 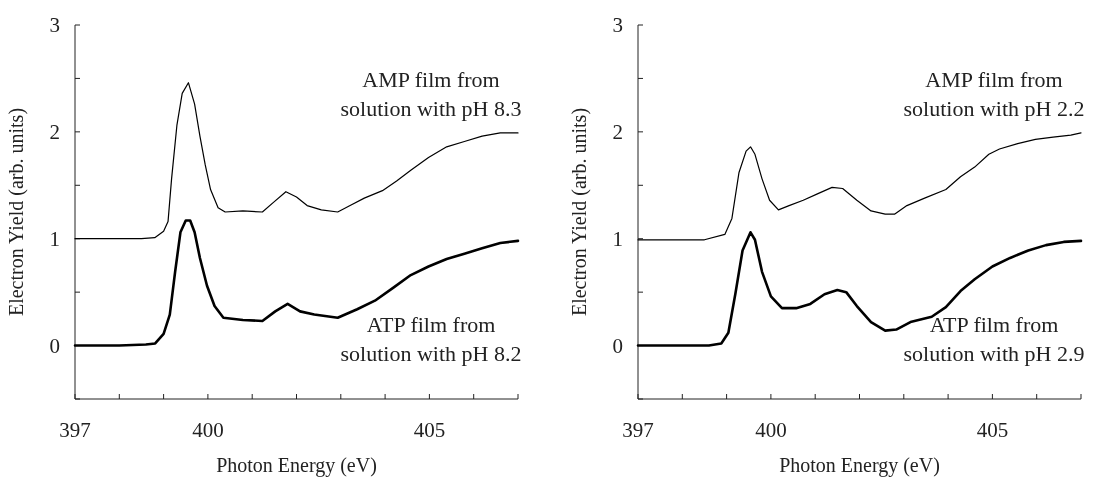 I want to click on series-label: AMP film from solution with pH 2.2, so click(x=994, y=93).